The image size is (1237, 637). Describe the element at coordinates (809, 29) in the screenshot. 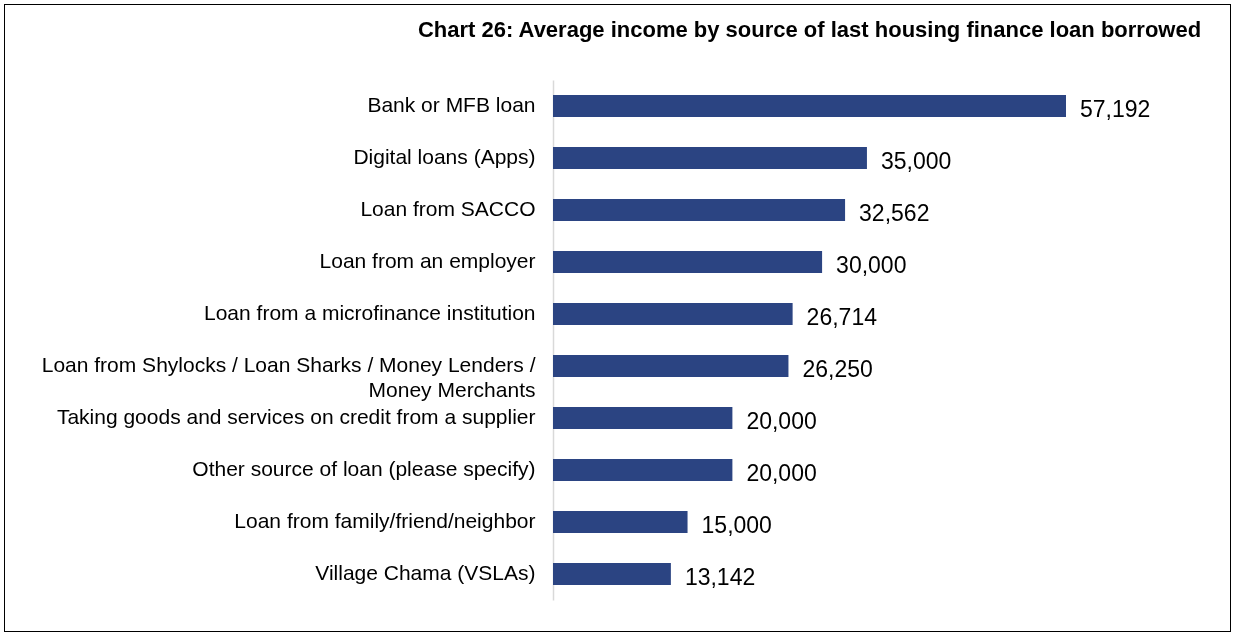

I see `chart-title: Chart 26: Average income by source of last housing finance loan borrowed` at that location.